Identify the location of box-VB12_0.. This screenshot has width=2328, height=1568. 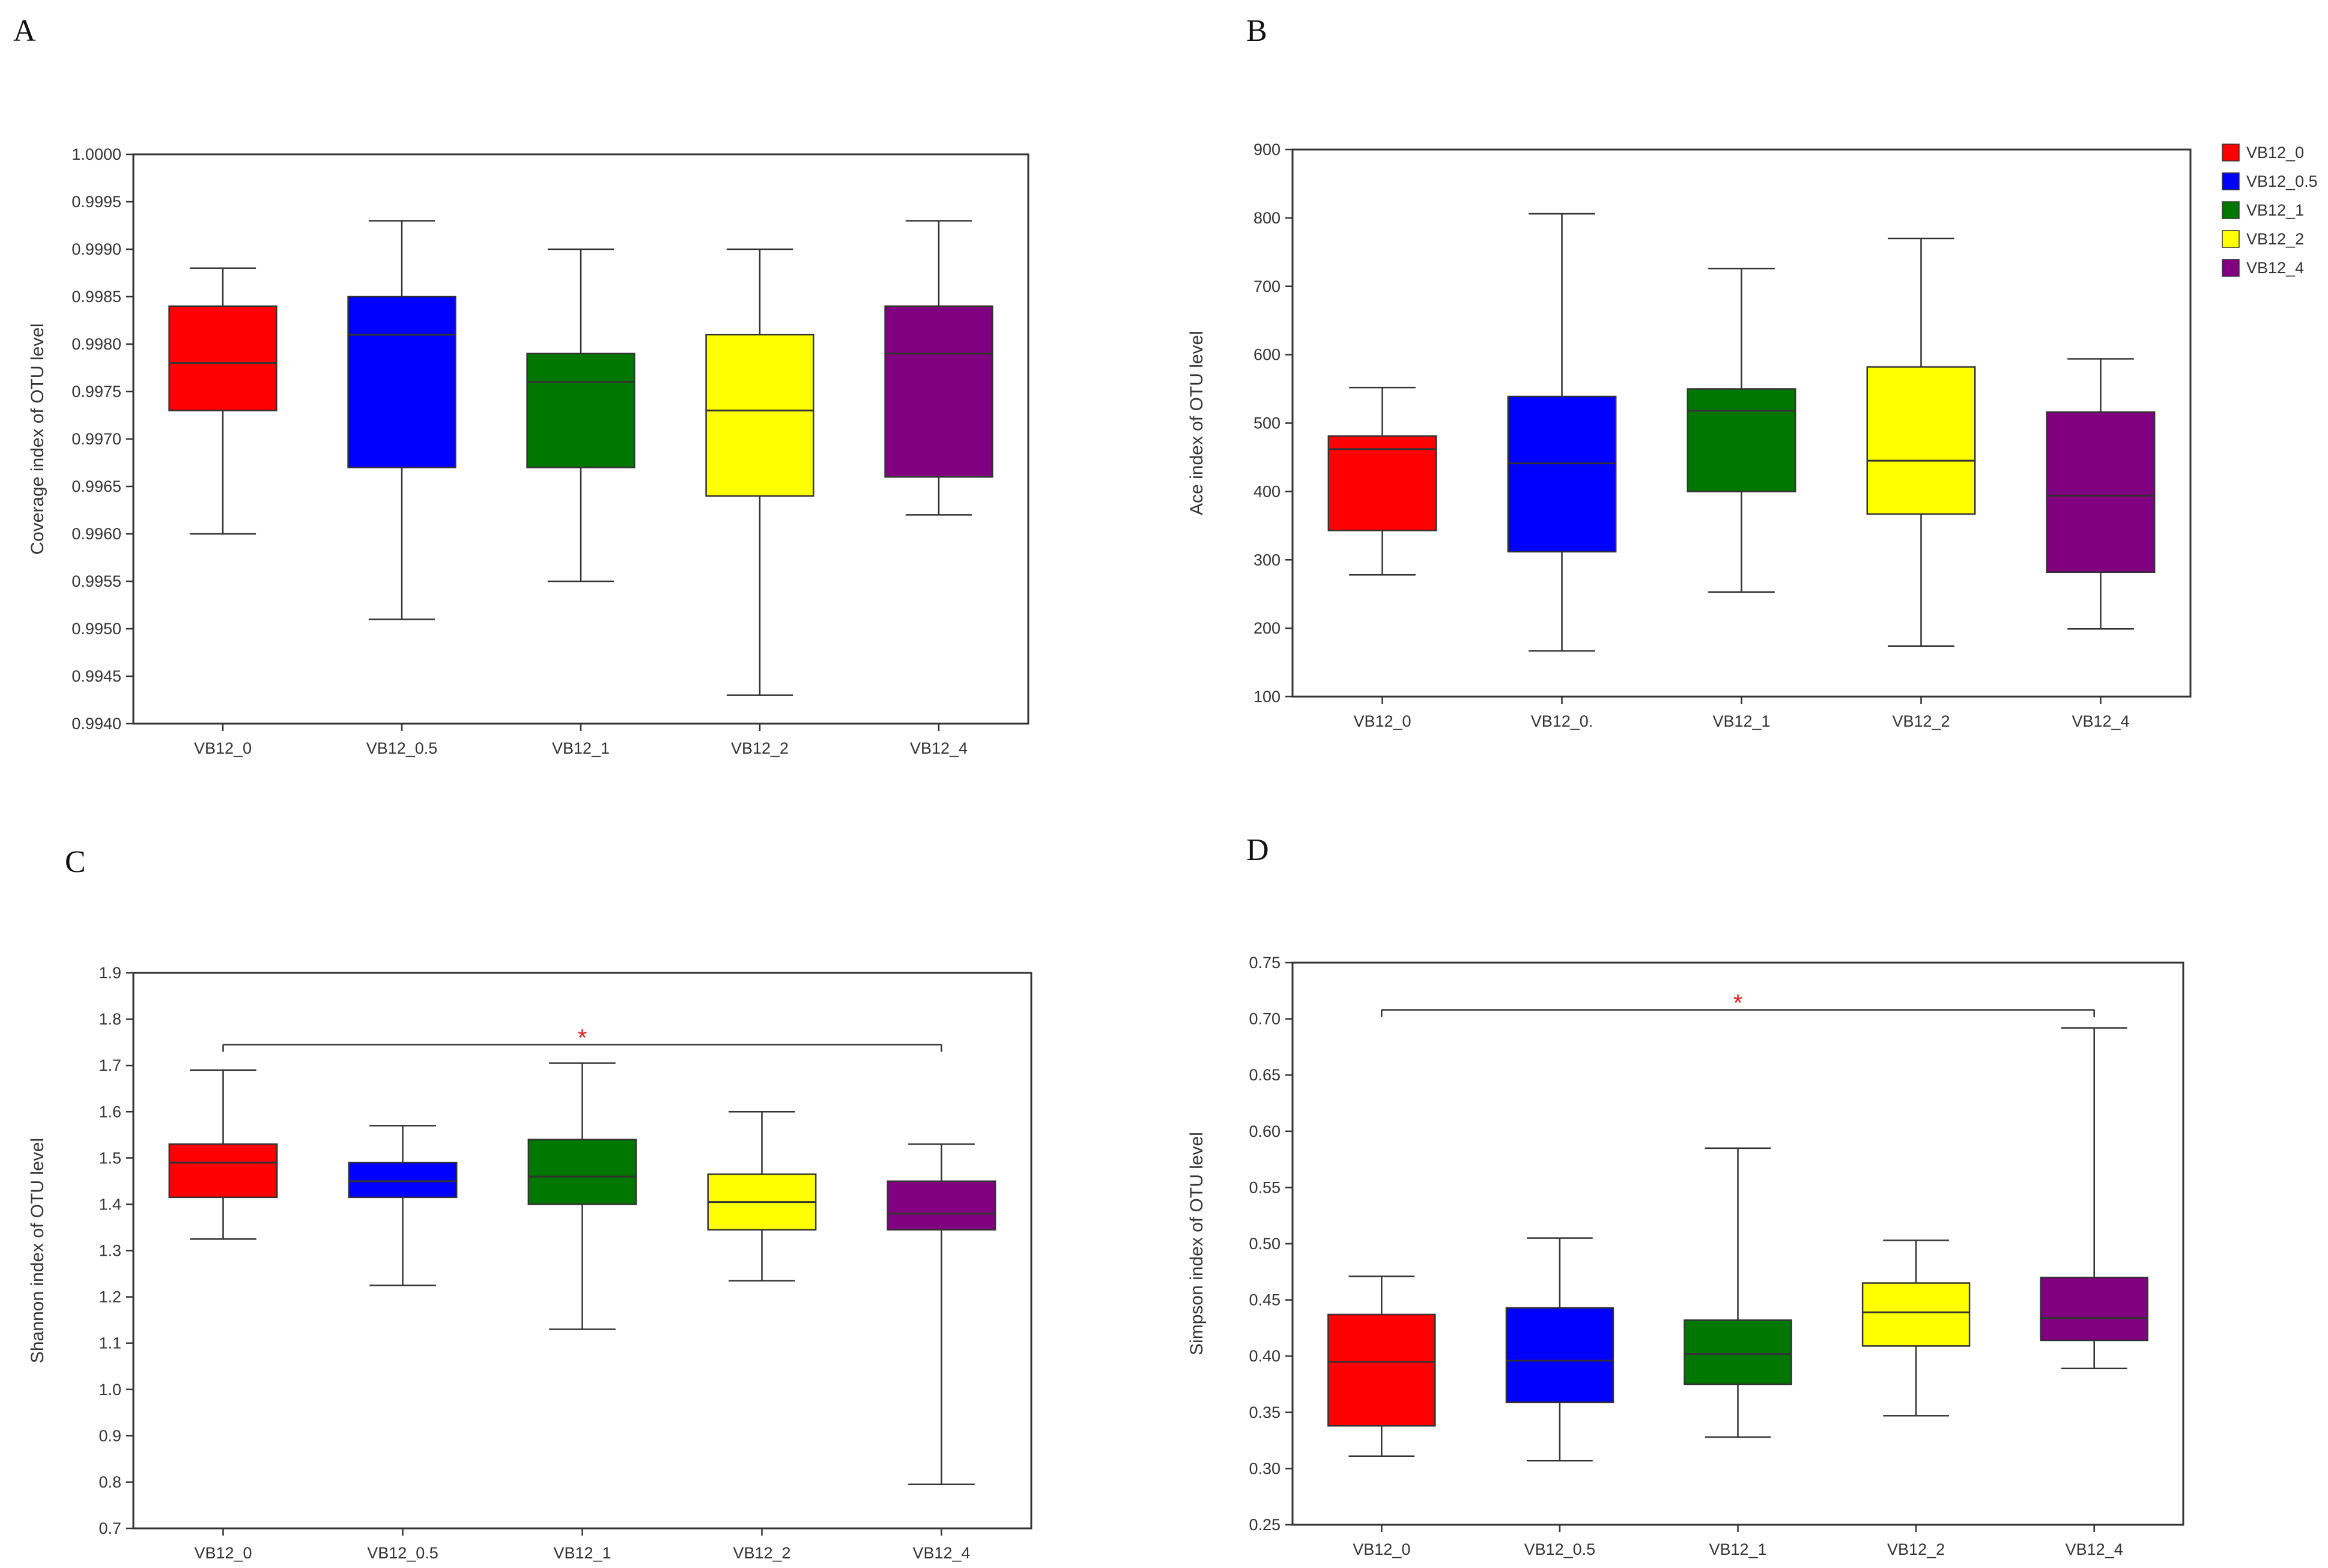
(1562, 432).